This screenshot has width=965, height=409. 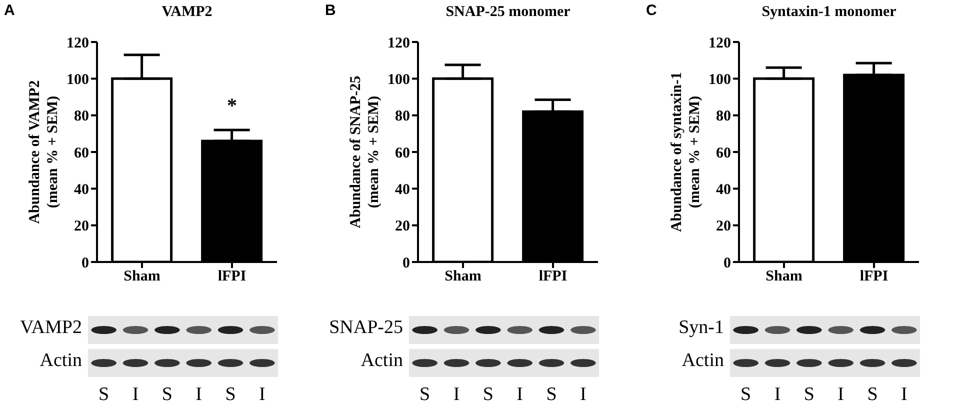 What do you see at coordinates (187, 12) in the screenshot?
I see `chart-title: VAMP2` at bounding box center [187, 12].